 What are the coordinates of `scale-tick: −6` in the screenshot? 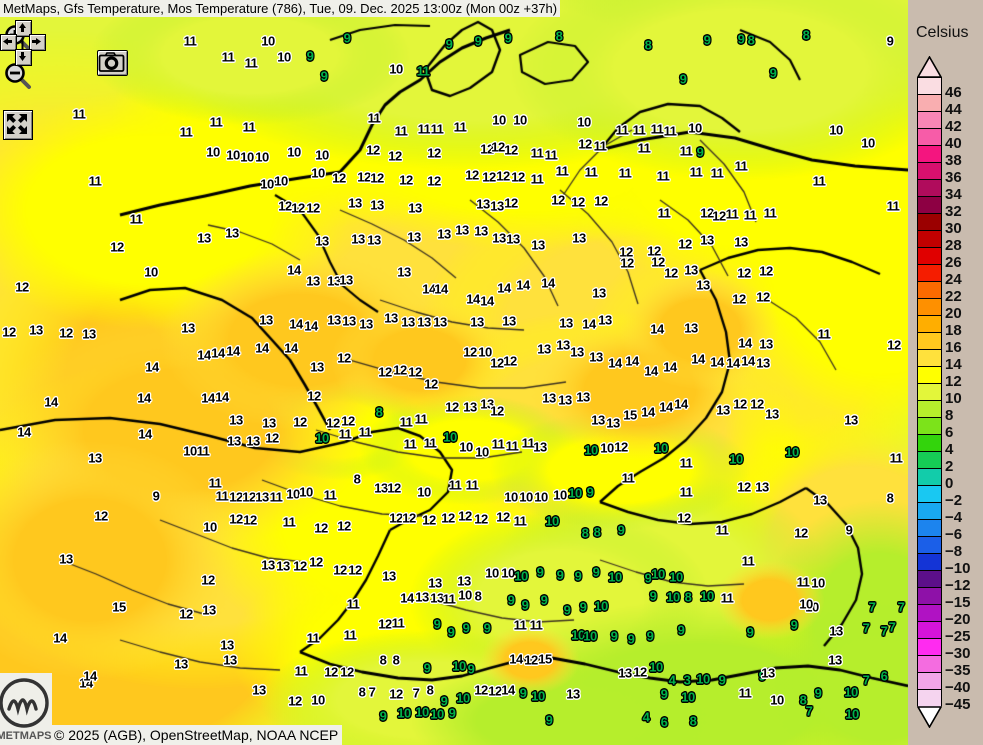 It's located at (954, 534).